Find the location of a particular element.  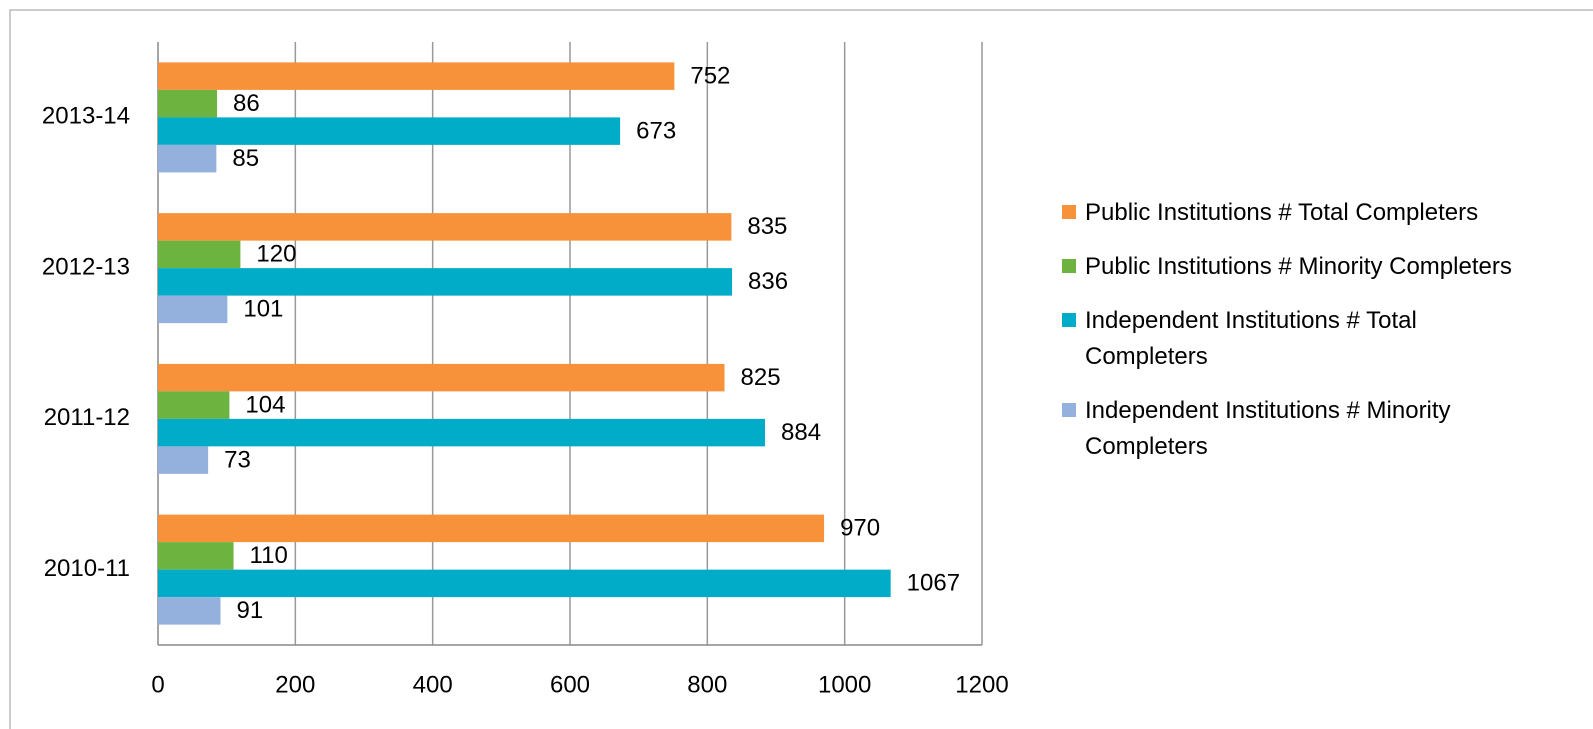

data-label: 752 is located at coordinates (710, 75).